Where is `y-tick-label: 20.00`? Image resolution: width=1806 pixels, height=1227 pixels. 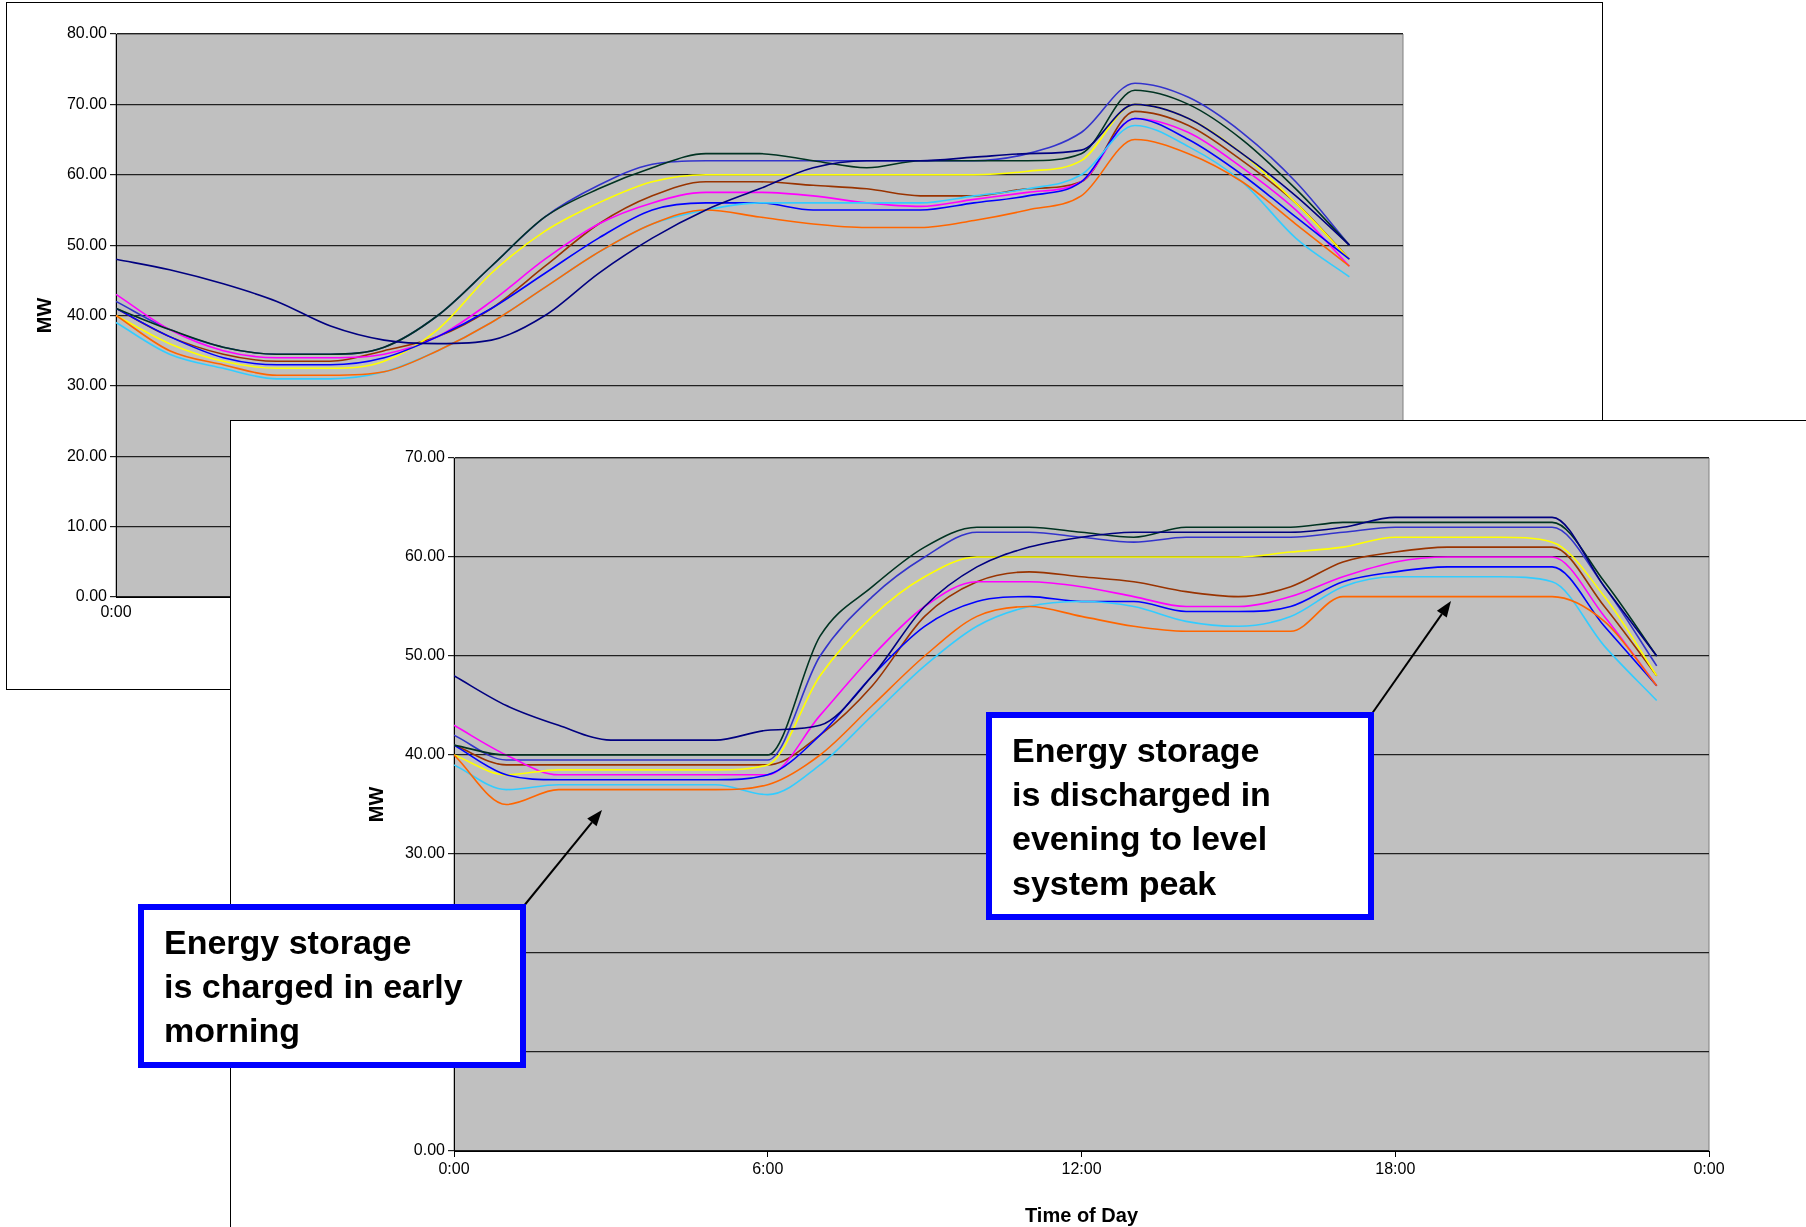 y-tick-label: 20.00 is located at coordinates (87, 455).